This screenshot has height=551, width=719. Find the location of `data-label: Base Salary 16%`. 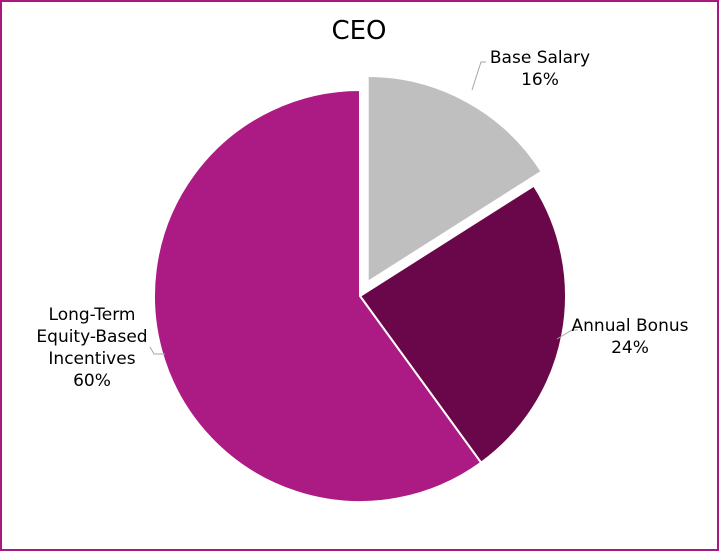

data-label: Base Salary 16% is located at coordinates (540, 69).